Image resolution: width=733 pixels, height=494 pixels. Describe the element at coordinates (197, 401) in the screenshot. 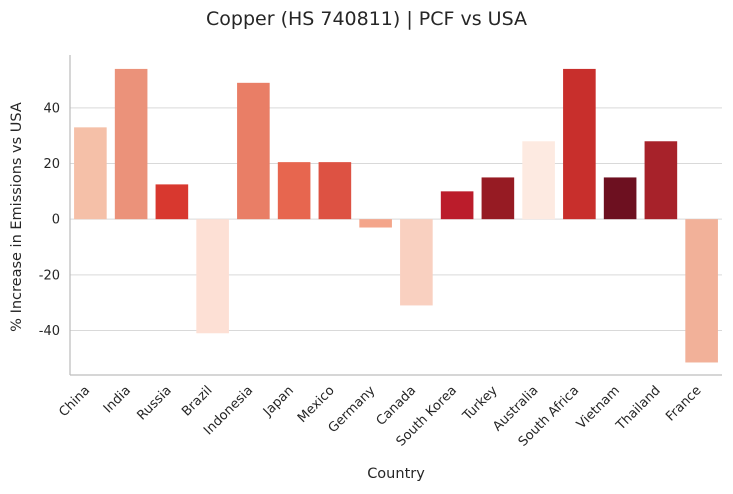

I see `x-tick-label: Brazil` at that location.